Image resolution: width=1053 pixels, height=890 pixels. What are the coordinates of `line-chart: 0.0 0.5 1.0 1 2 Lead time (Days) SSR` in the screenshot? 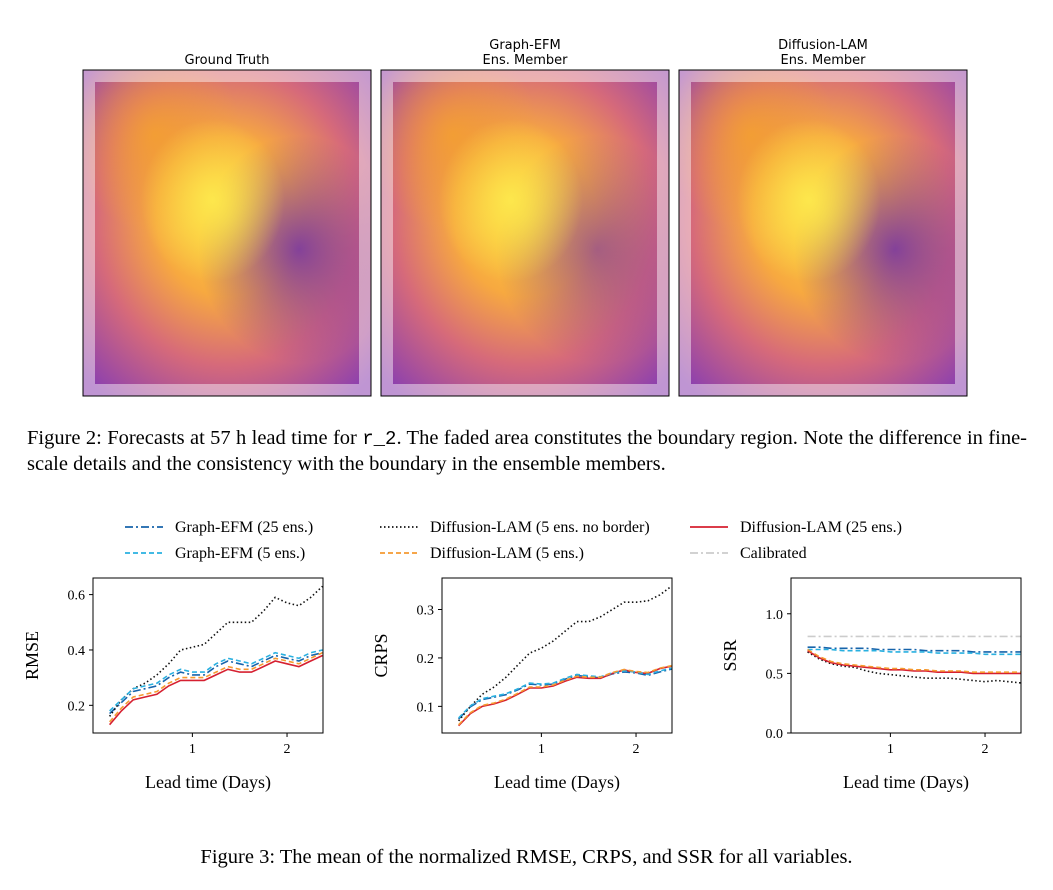 It's located at (871, 685).